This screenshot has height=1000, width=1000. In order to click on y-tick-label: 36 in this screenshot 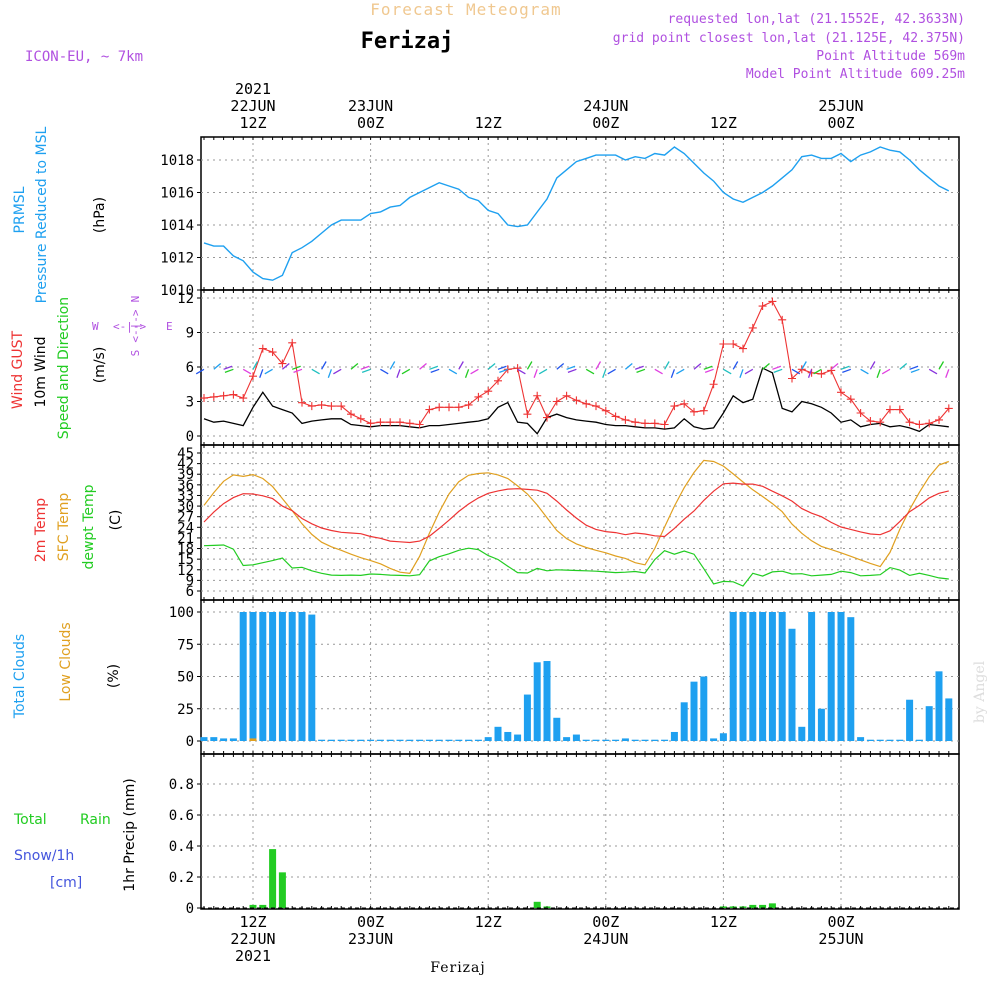, I will do `click(185, 486)`.